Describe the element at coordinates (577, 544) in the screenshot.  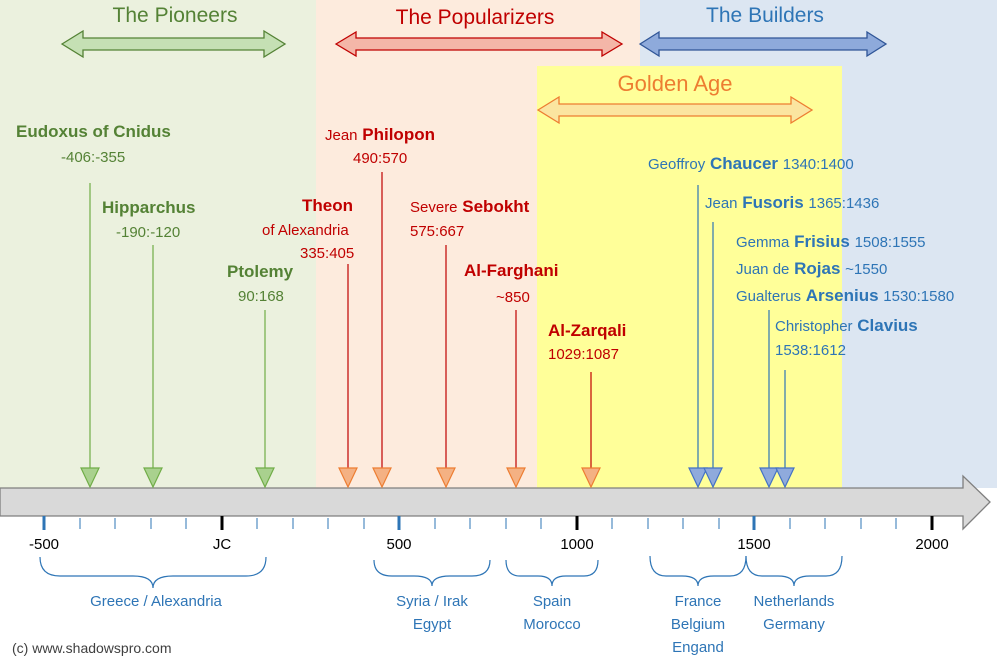
I see `axis-label-1000: 1000` at that location.